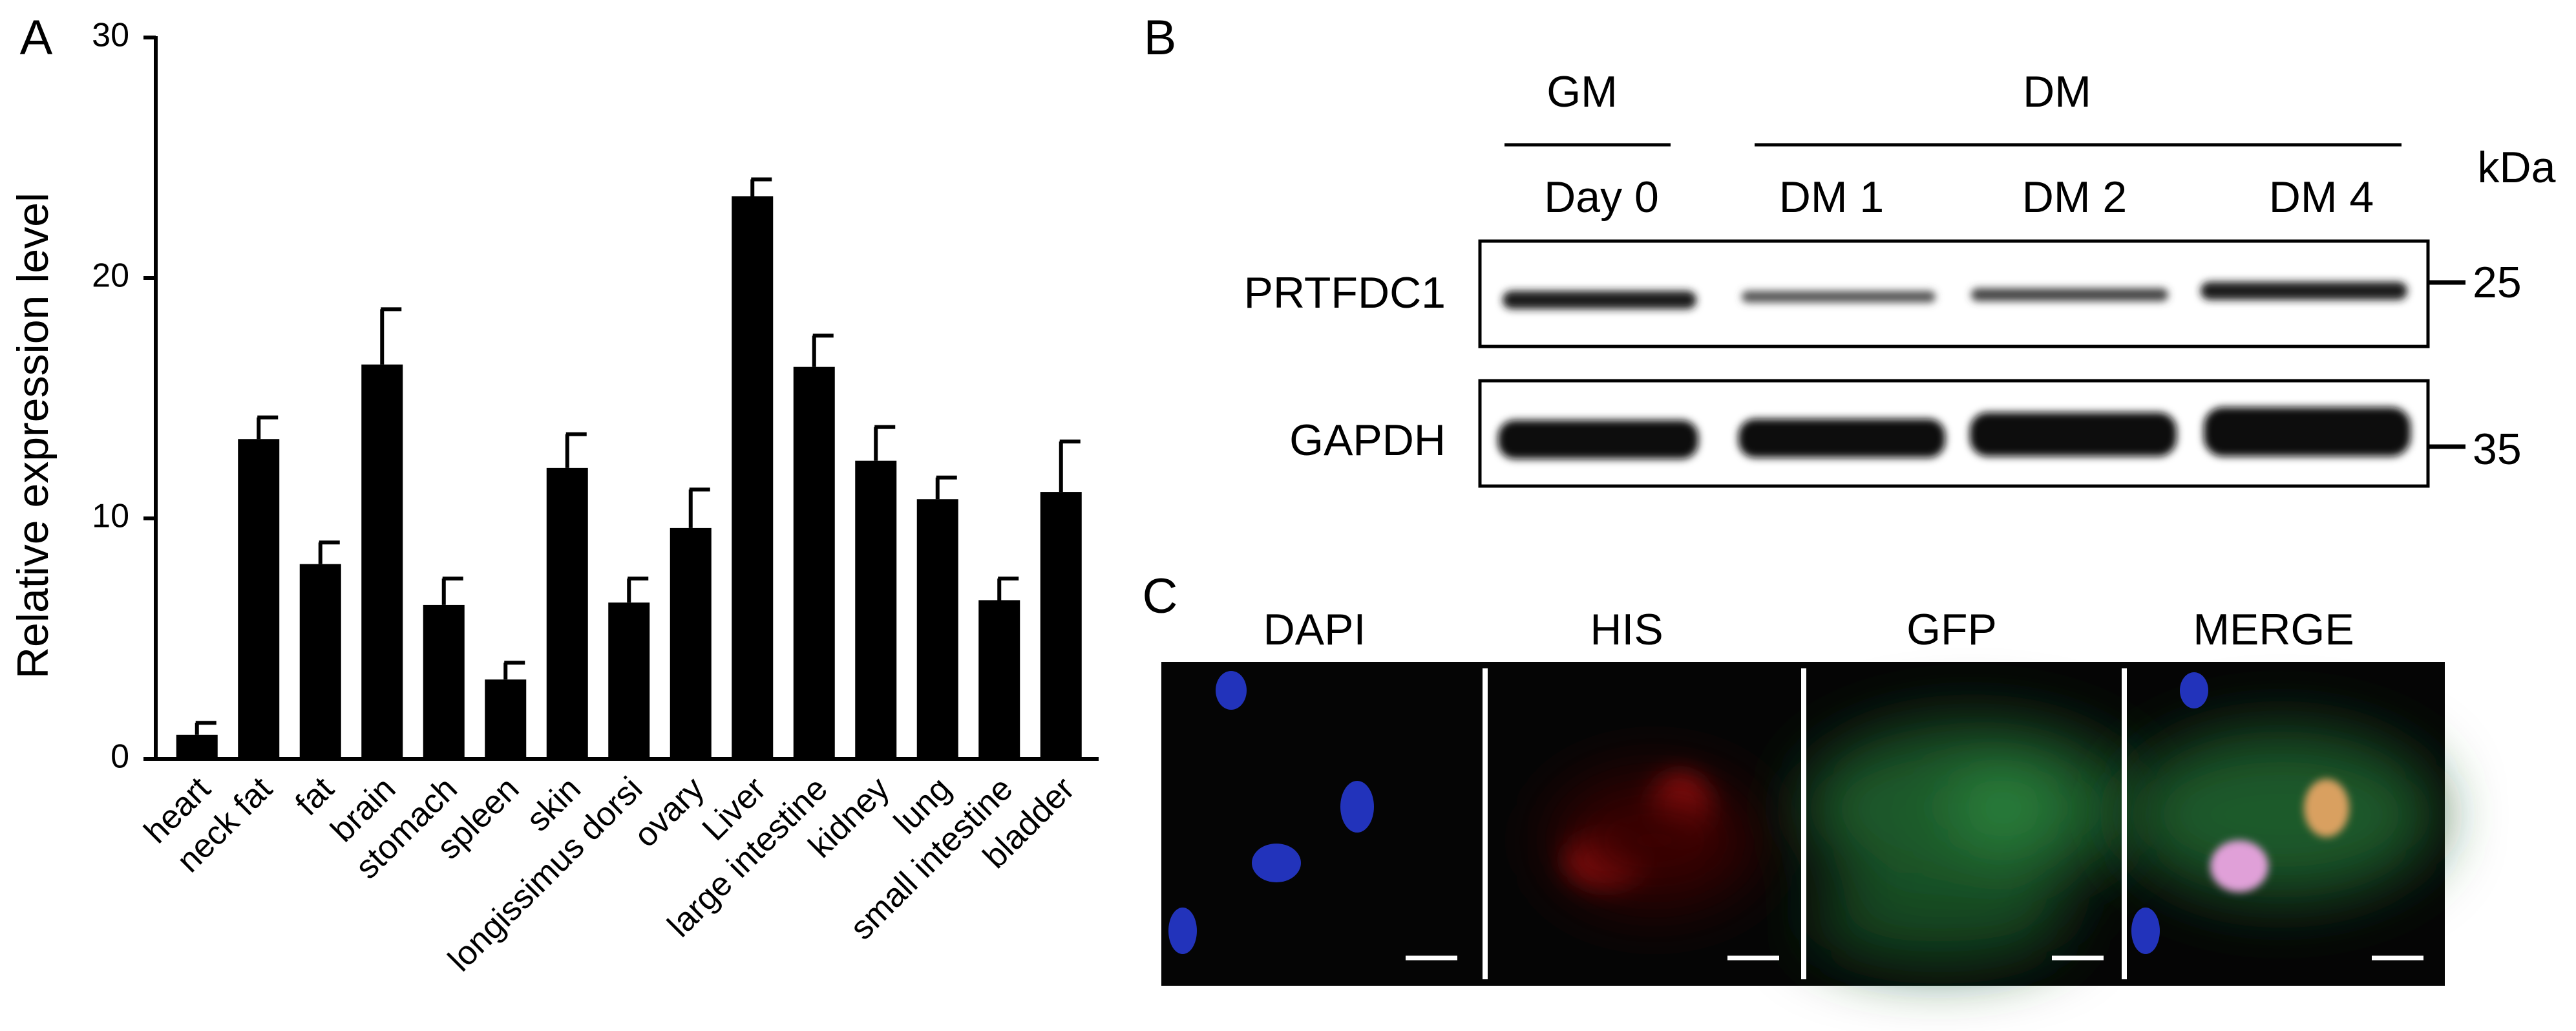 The image size is (2576, 1031). I want to click on lane-label: Day 0, so click(1601, 197).